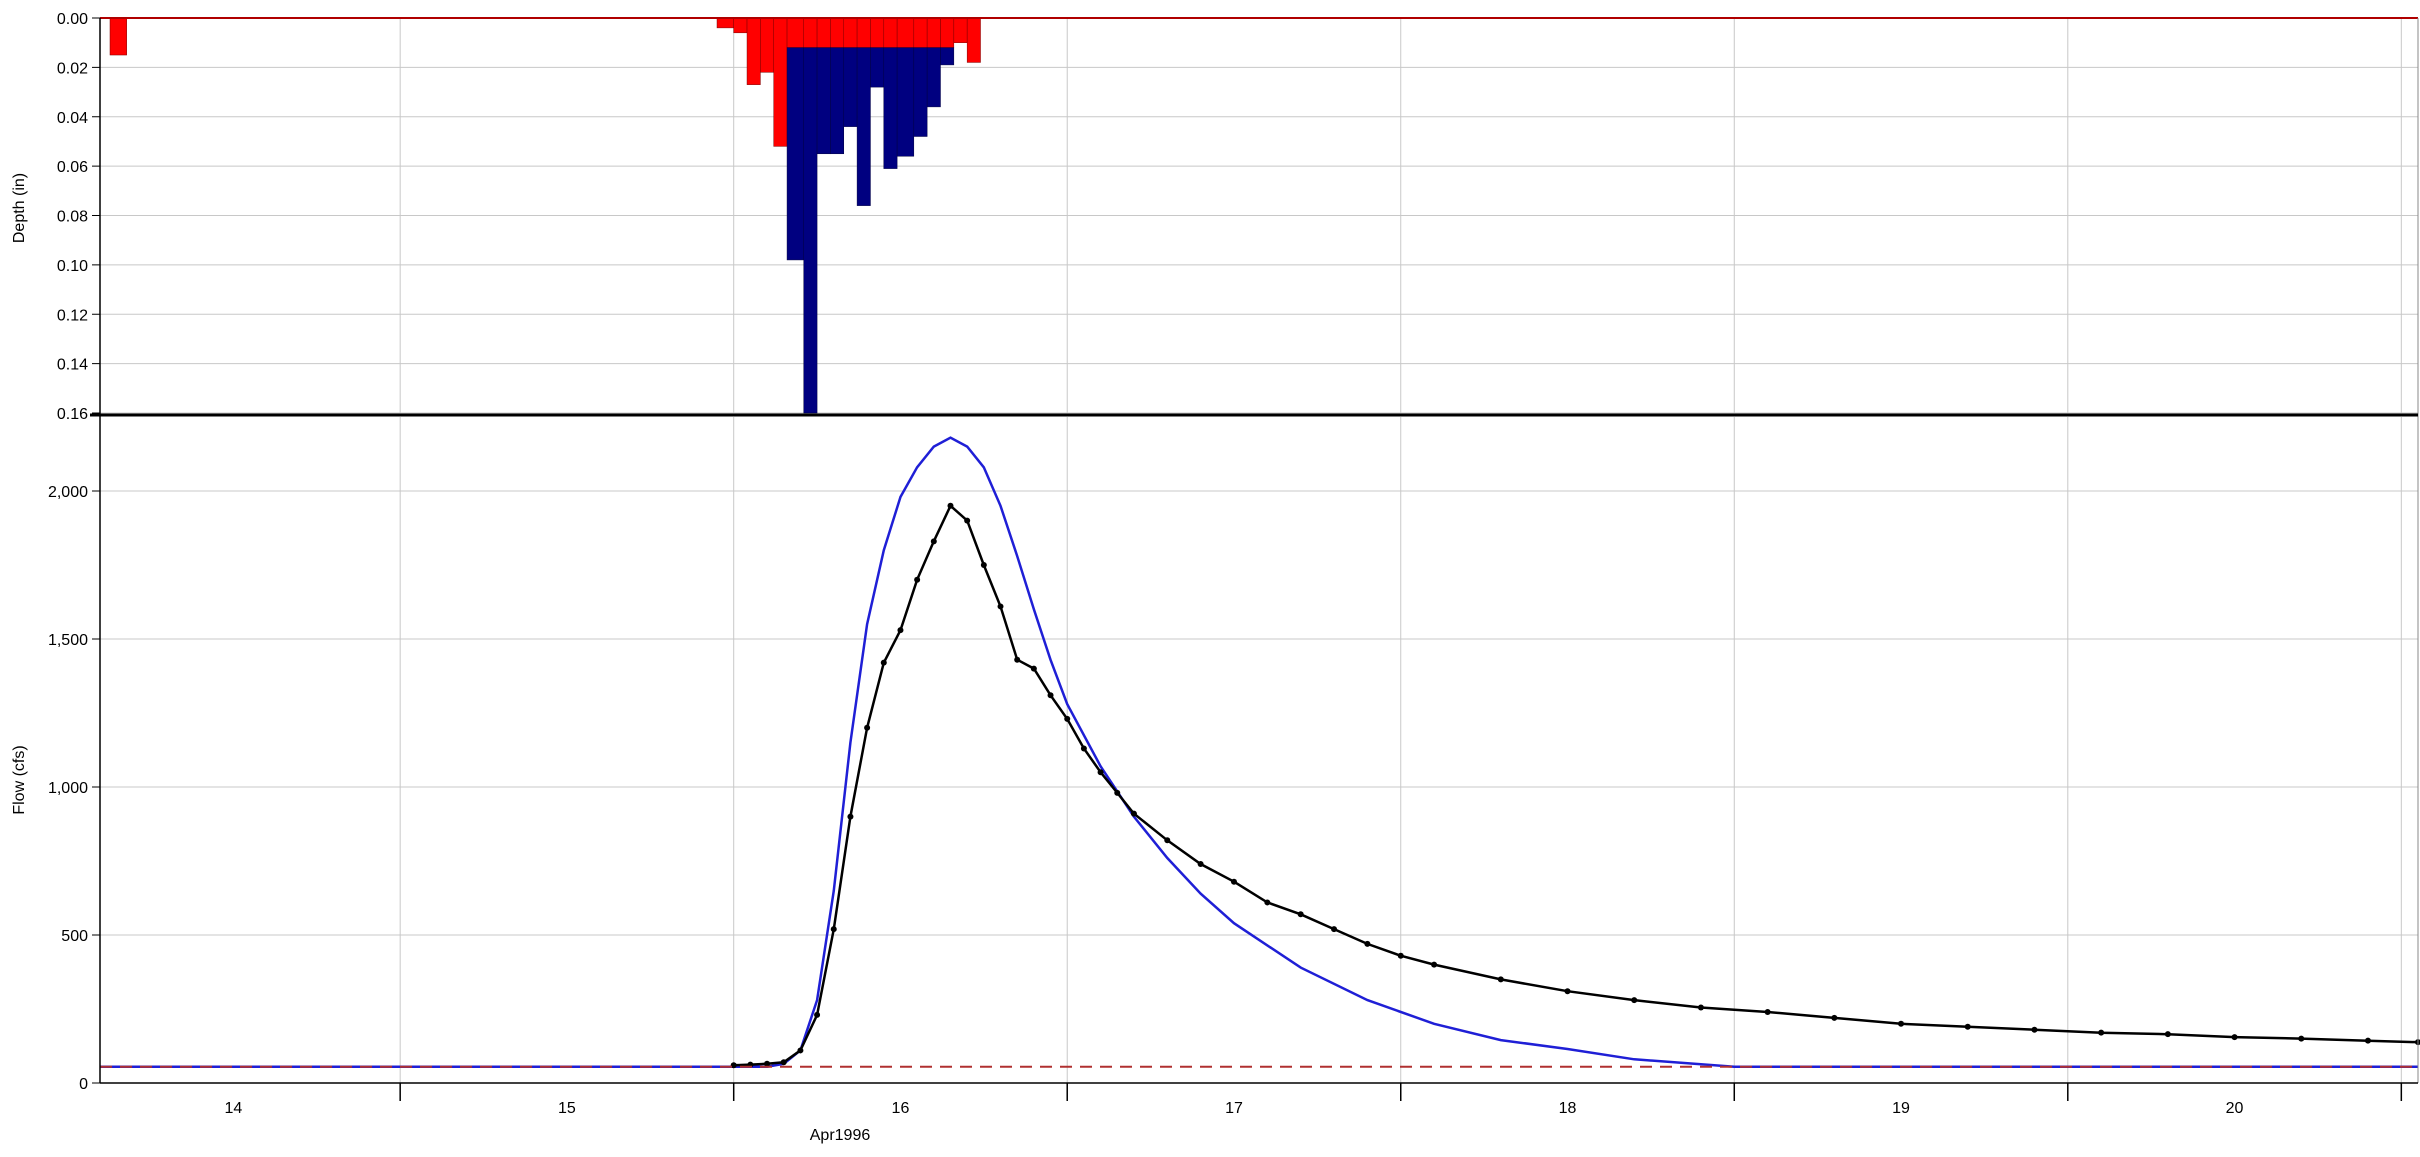 The height and width of the screenshot is (1157, 2420). I want to click on flow-y-tick-label-1,000: 1,000, so click(68, 788).